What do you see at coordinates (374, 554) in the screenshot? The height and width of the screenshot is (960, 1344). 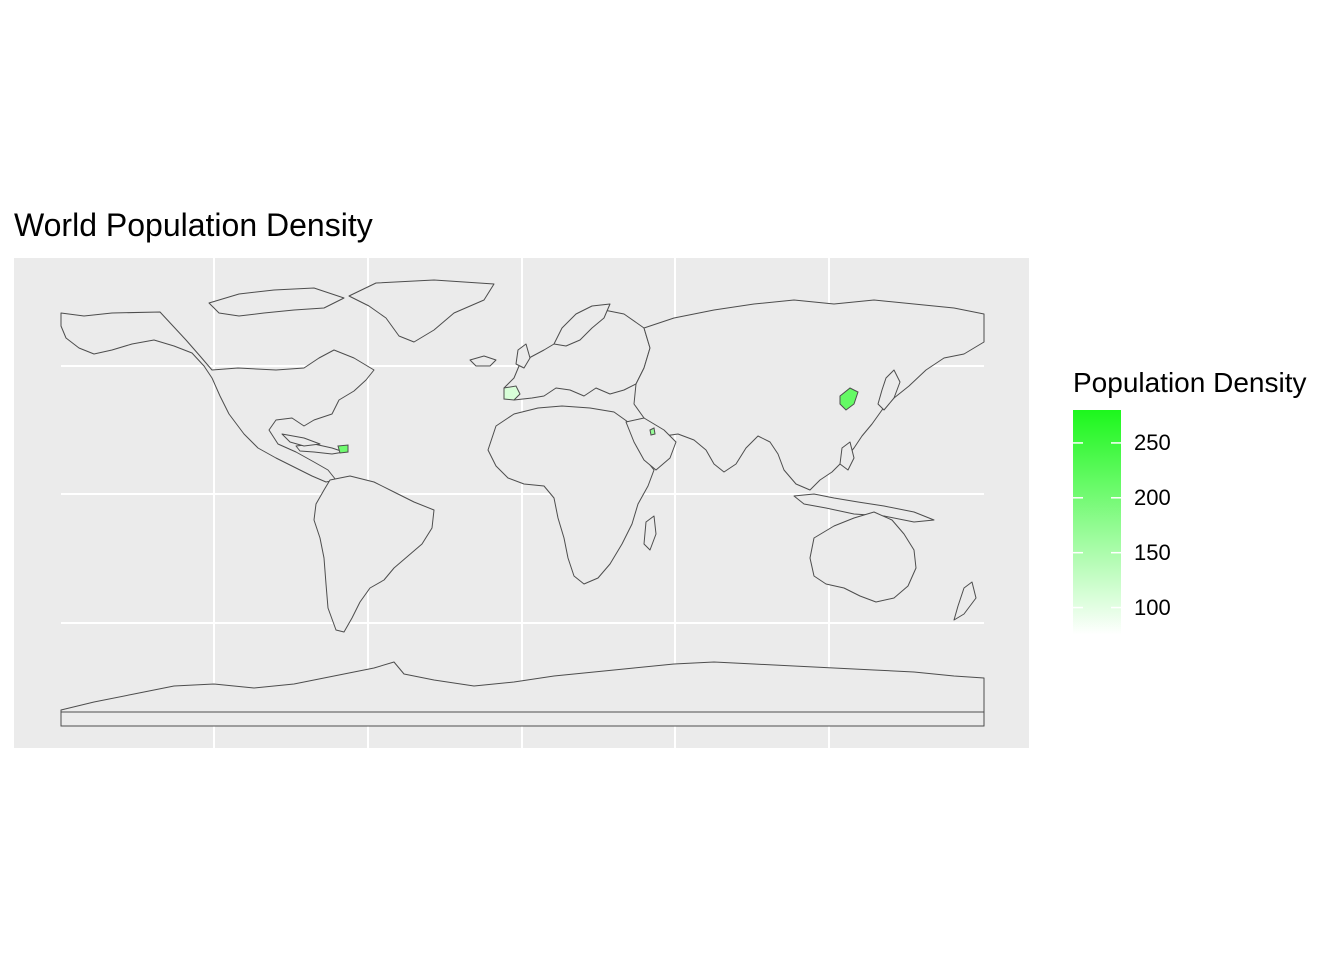 I see `south-america-shape` at bounding box center [374, 554].